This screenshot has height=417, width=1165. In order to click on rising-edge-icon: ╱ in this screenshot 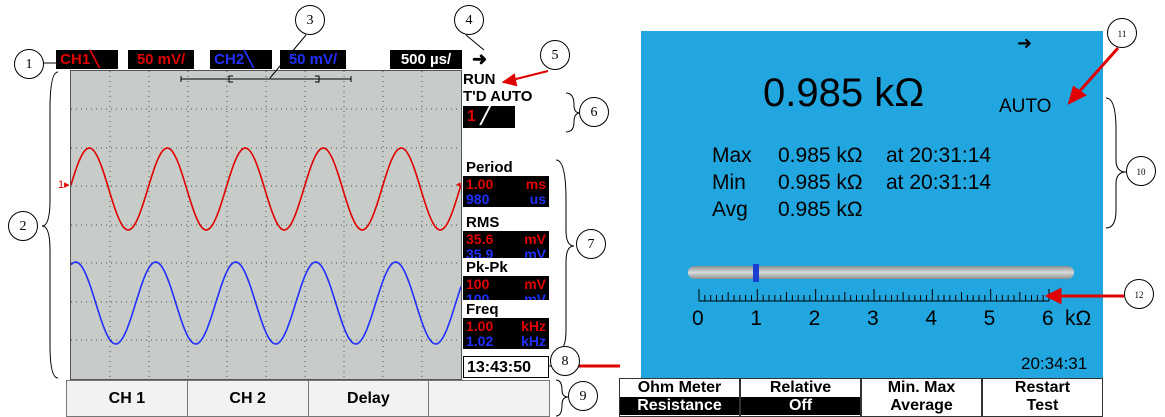, I will do `click(485, 116)`.